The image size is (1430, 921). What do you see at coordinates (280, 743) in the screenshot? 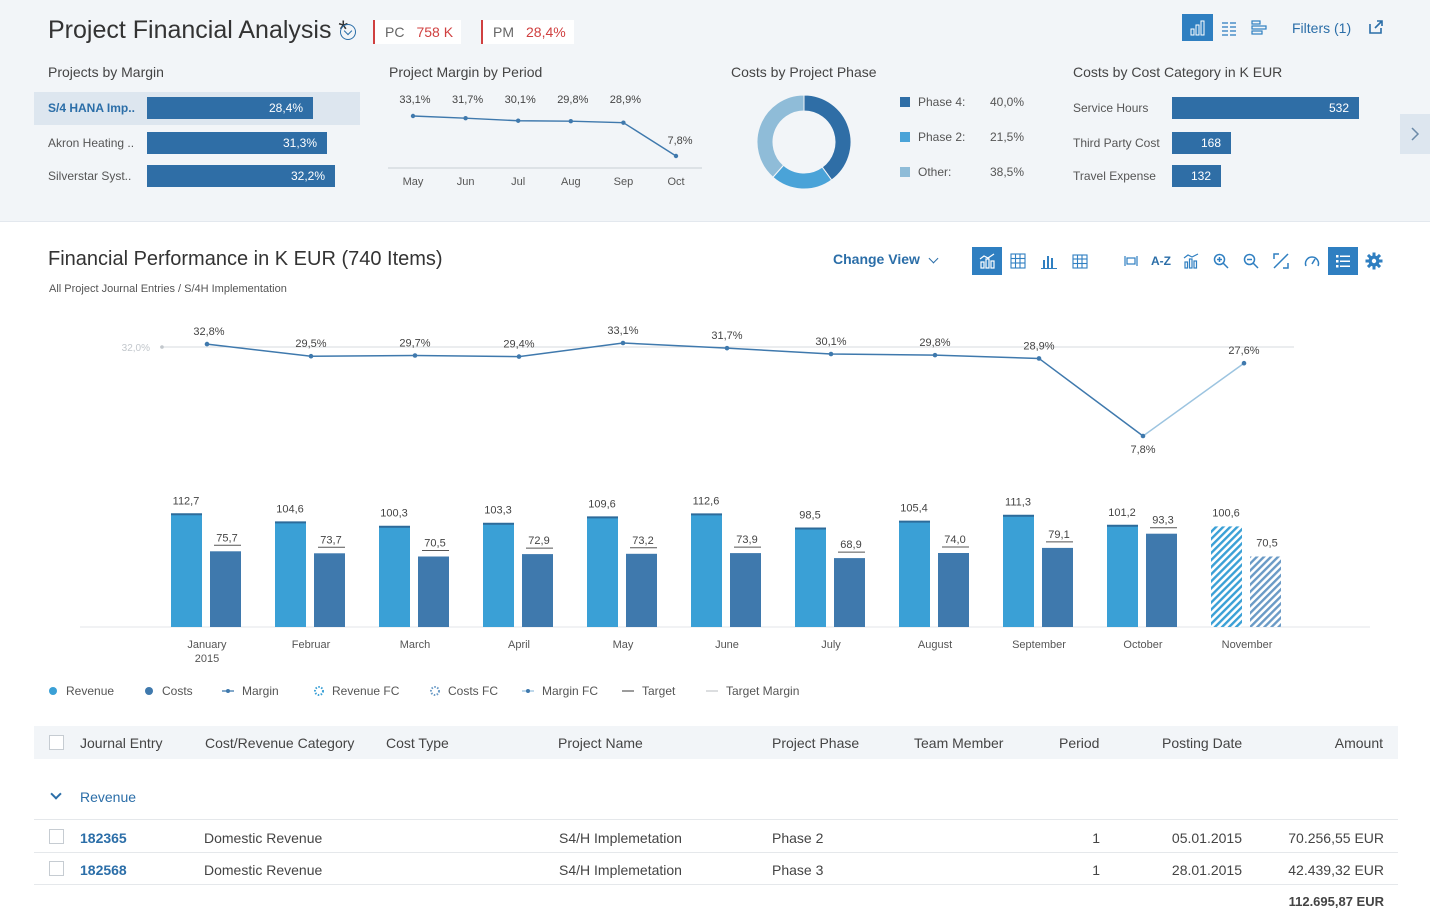
I see `column-header: Cost/Revenue Category` at bounding box center [280, 743].